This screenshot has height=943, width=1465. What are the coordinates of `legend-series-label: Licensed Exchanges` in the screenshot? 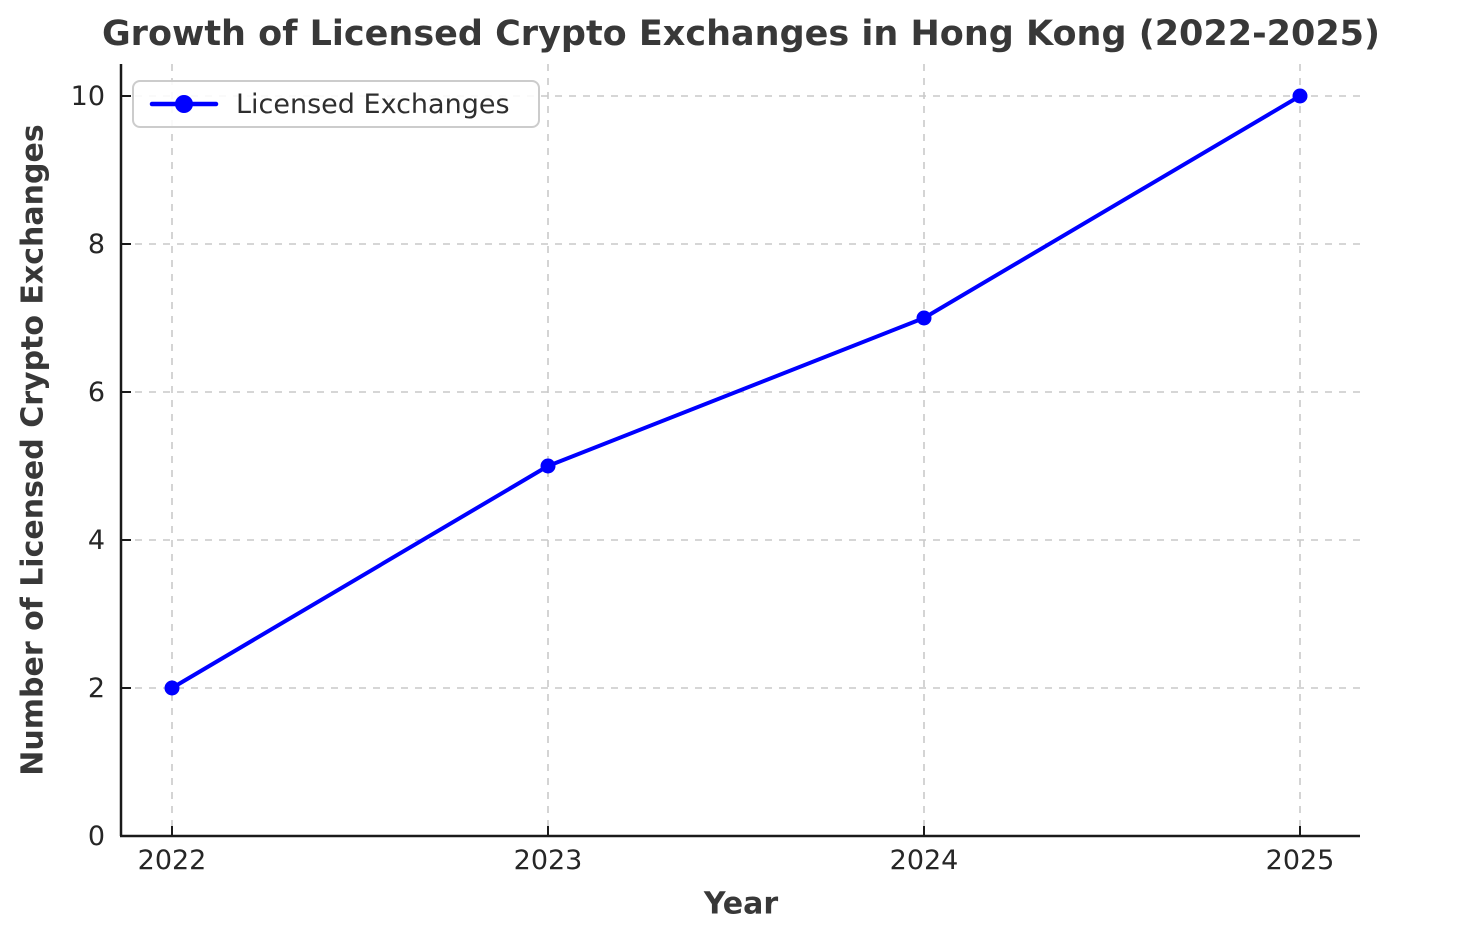 It's located at (373, 104).